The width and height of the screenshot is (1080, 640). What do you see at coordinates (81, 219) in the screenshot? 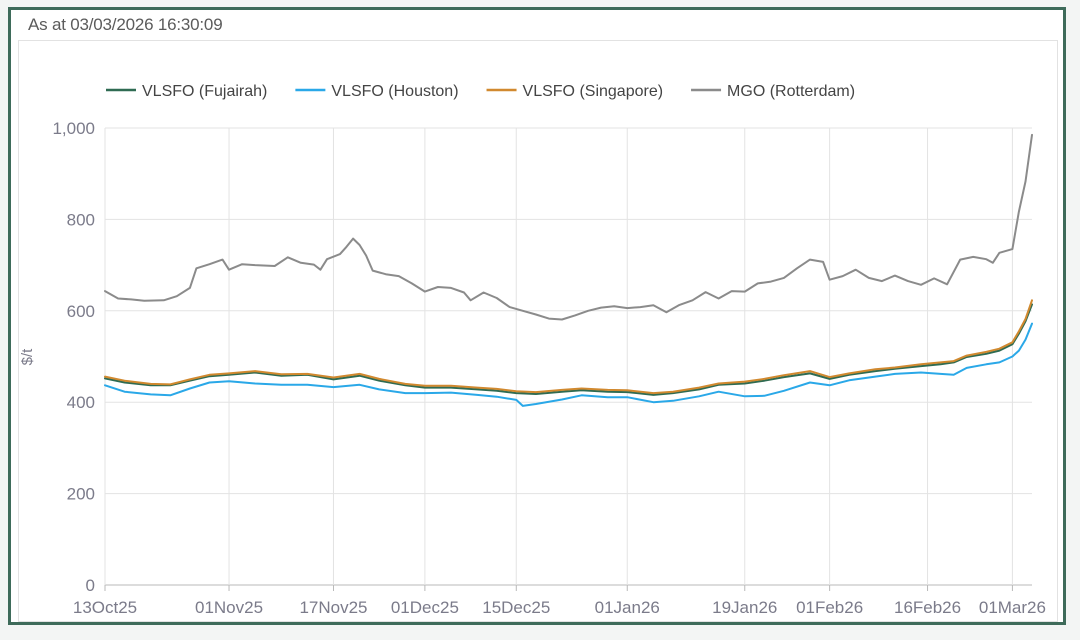
I see `y-tick-label: 800` at bounding box center [81, 219].